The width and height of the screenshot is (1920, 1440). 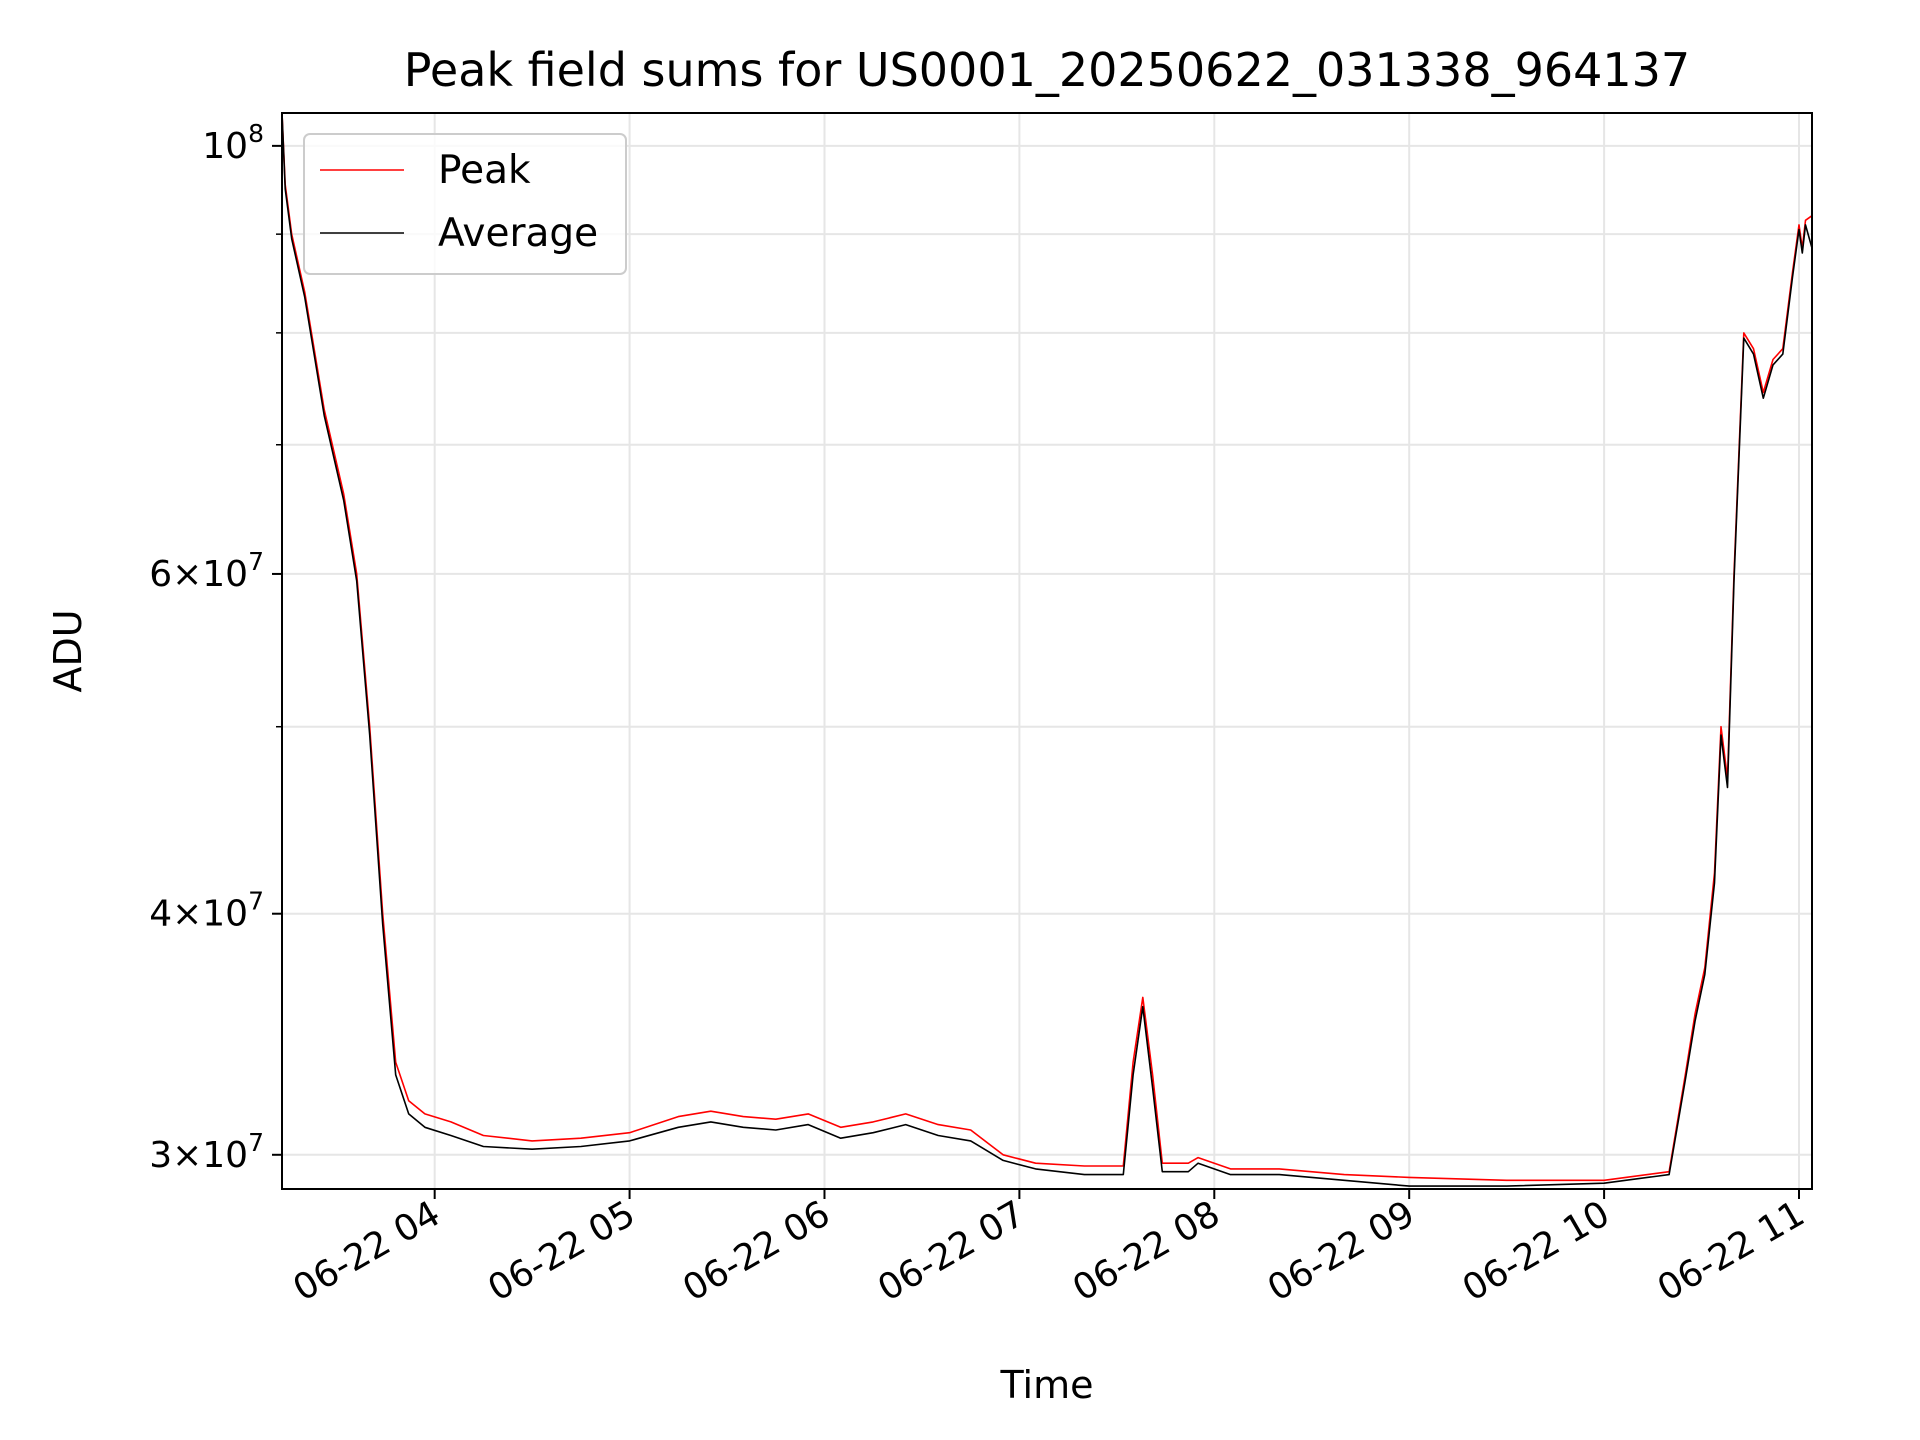 What do you see at coordinates (206, 1152) in the screenshot?
I see `y-tick-label: 3×107` at bounding box center [206, 1152].